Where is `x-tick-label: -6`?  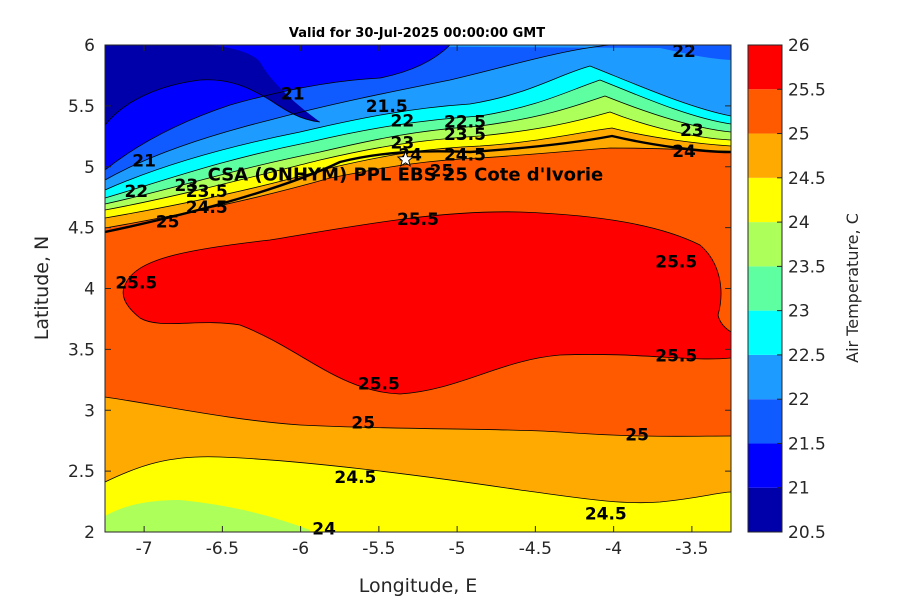
x-tick-label: -6 is located at coordinates (300, 549).